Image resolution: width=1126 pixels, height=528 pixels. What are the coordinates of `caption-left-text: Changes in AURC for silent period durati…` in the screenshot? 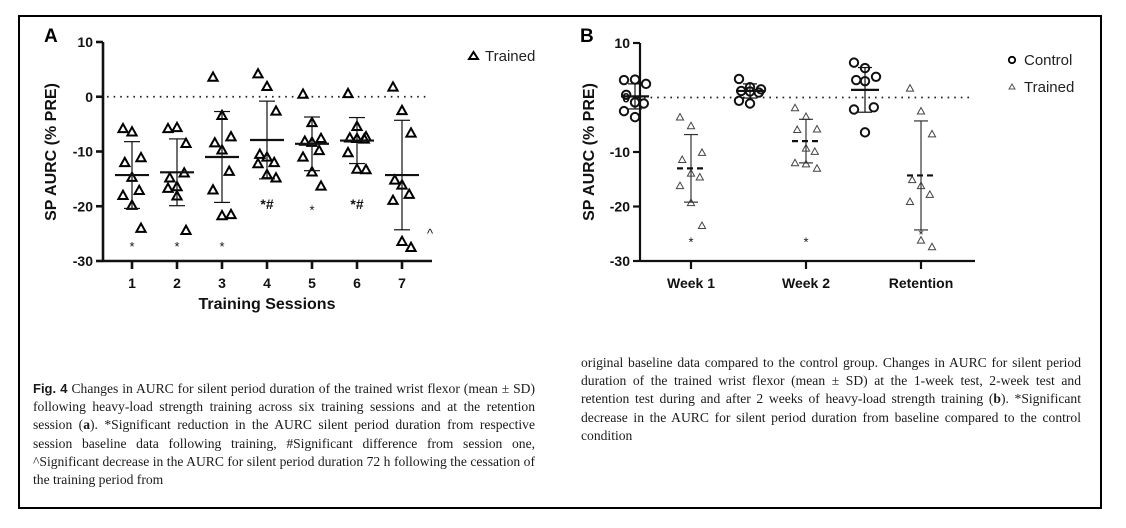 It's located at (284, 434).